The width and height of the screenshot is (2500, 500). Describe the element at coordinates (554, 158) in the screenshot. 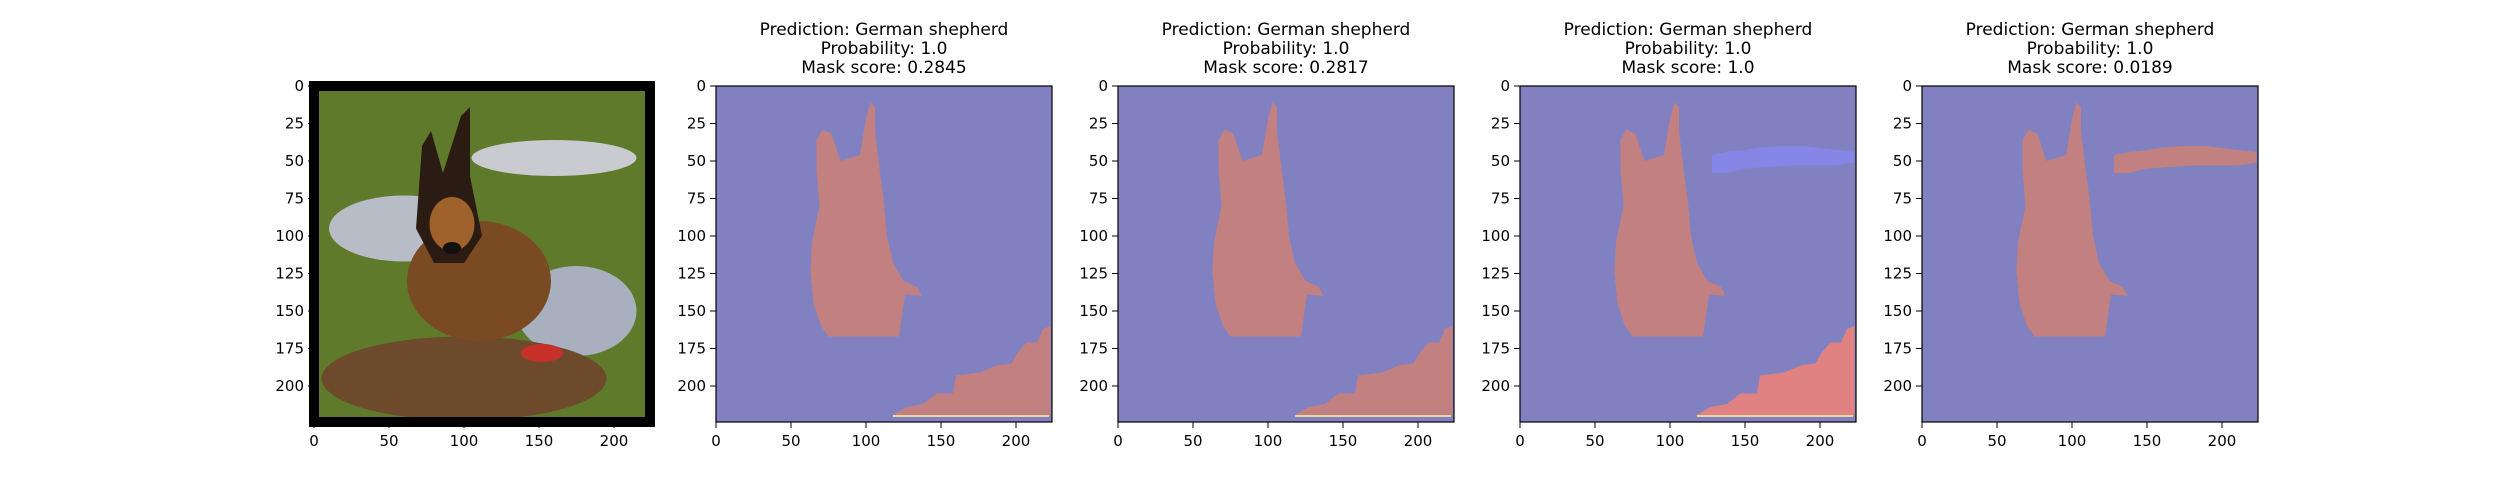

I see `water-top` at that location.